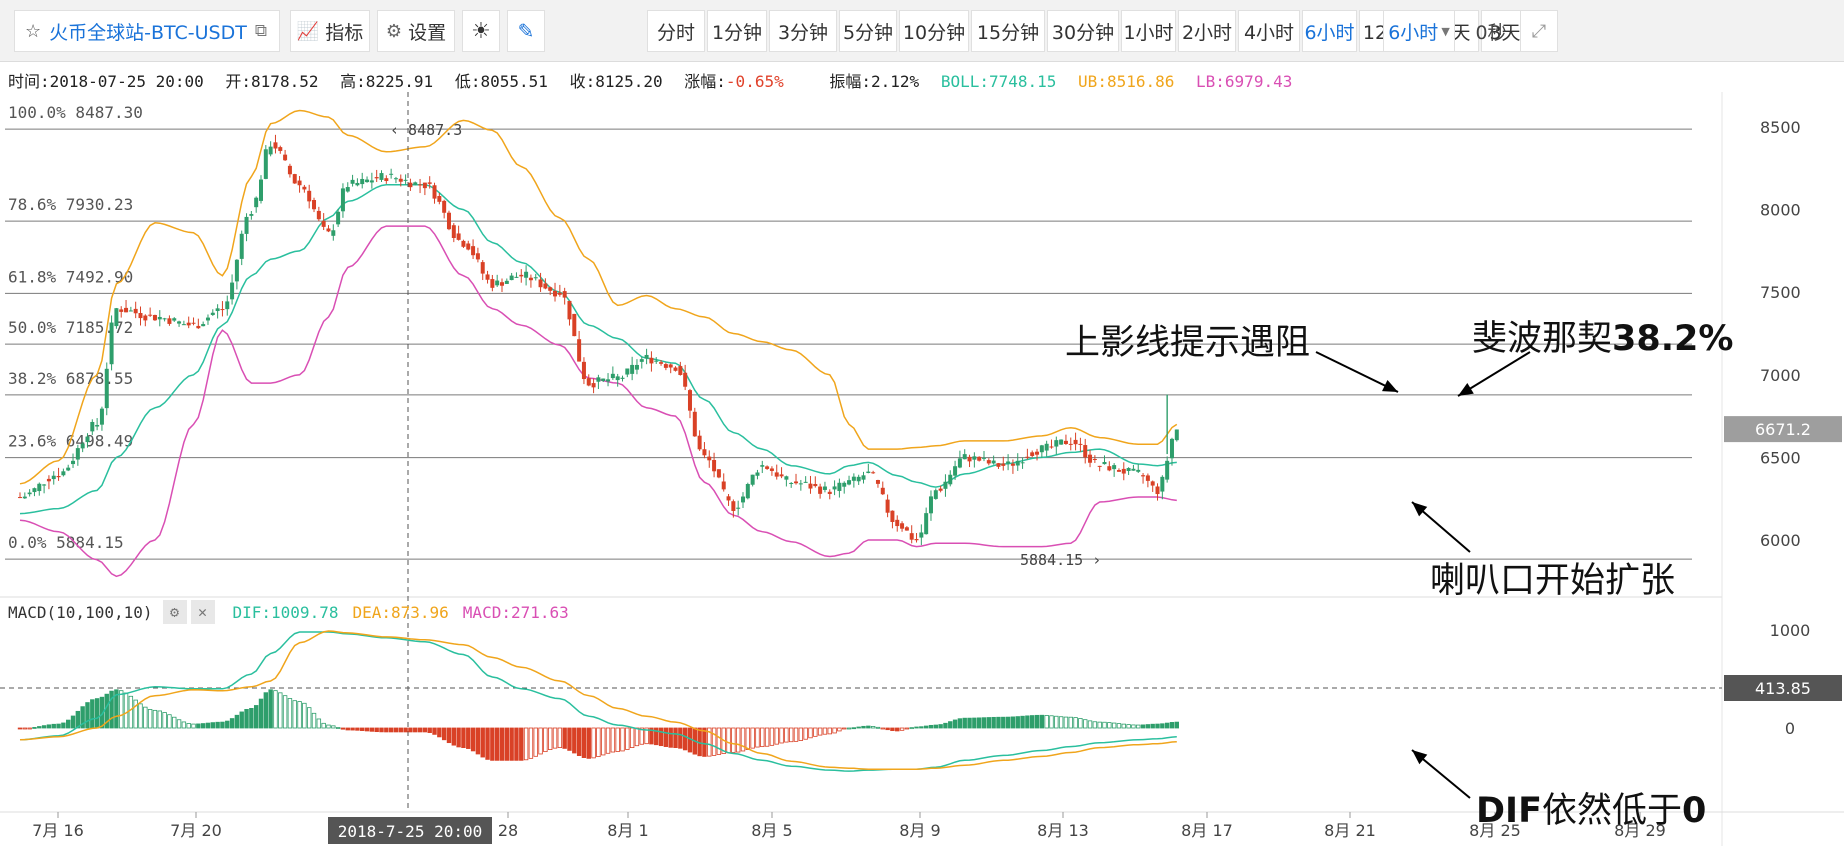  Describe the element at coordinates (676, 31) in the screenshot. I see `interval-0: 分时` at that location.